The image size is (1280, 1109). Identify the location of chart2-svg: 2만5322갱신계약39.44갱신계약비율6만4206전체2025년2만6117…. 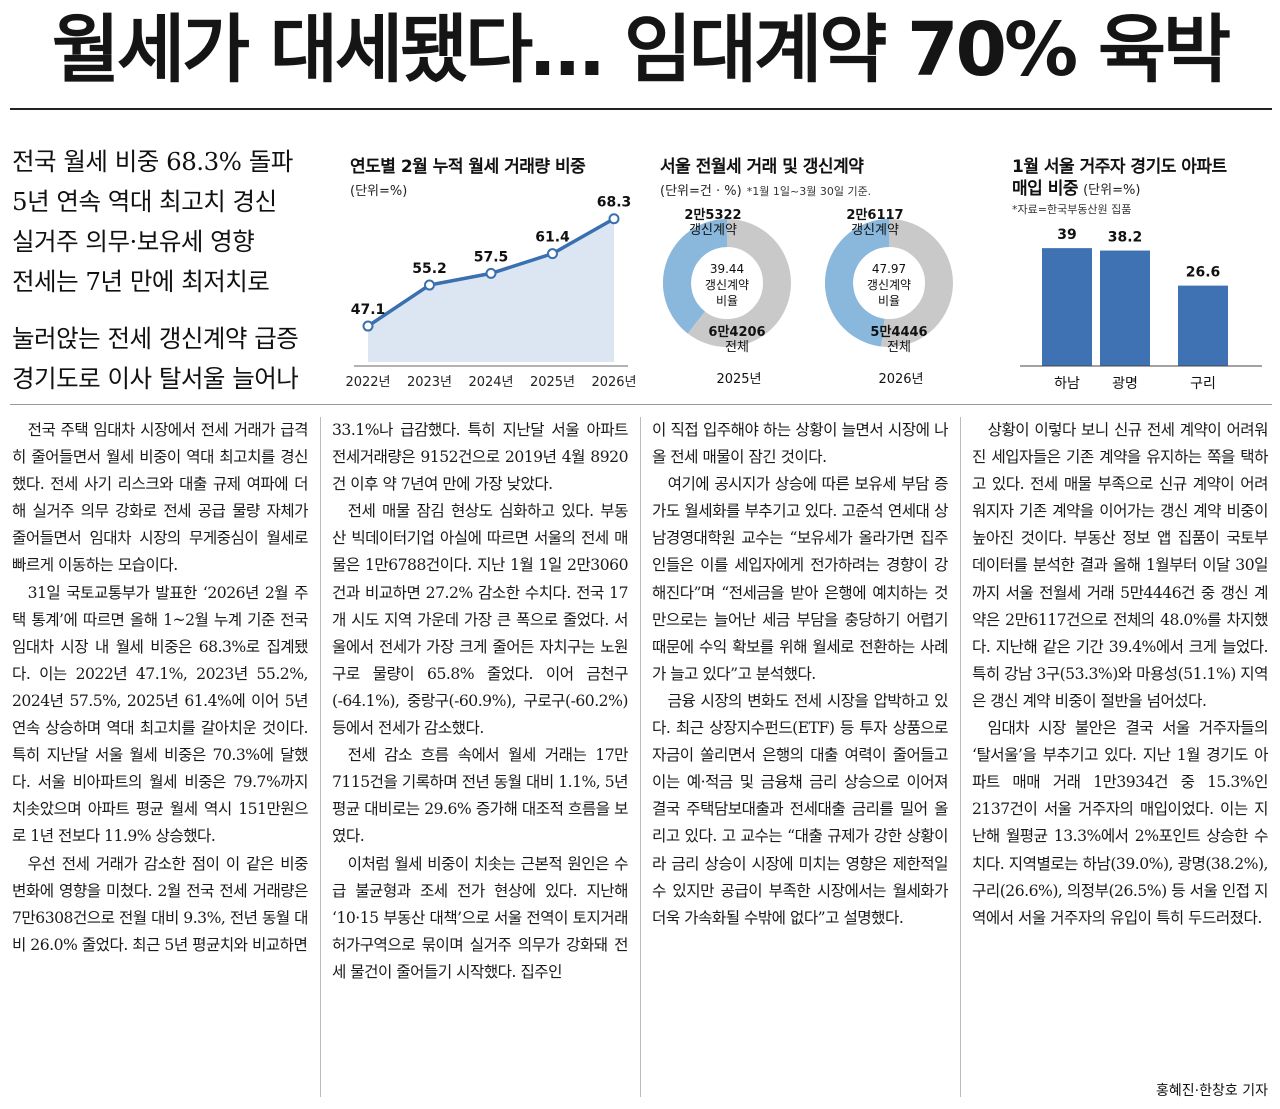
(808, 297).